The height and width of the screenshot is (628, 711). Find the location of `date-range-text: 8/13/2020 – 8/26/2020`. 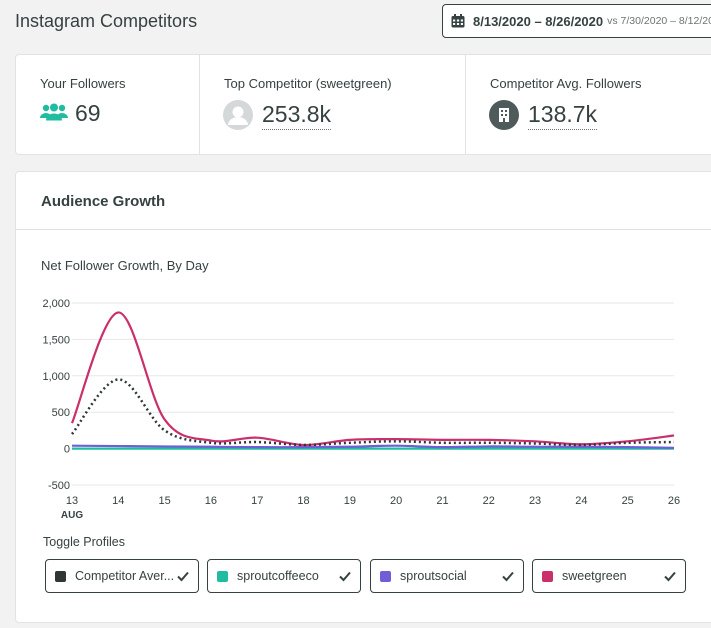

date-range-text: 8/13/2020 – 8/26/2020 is located at coordinates (538, 21).